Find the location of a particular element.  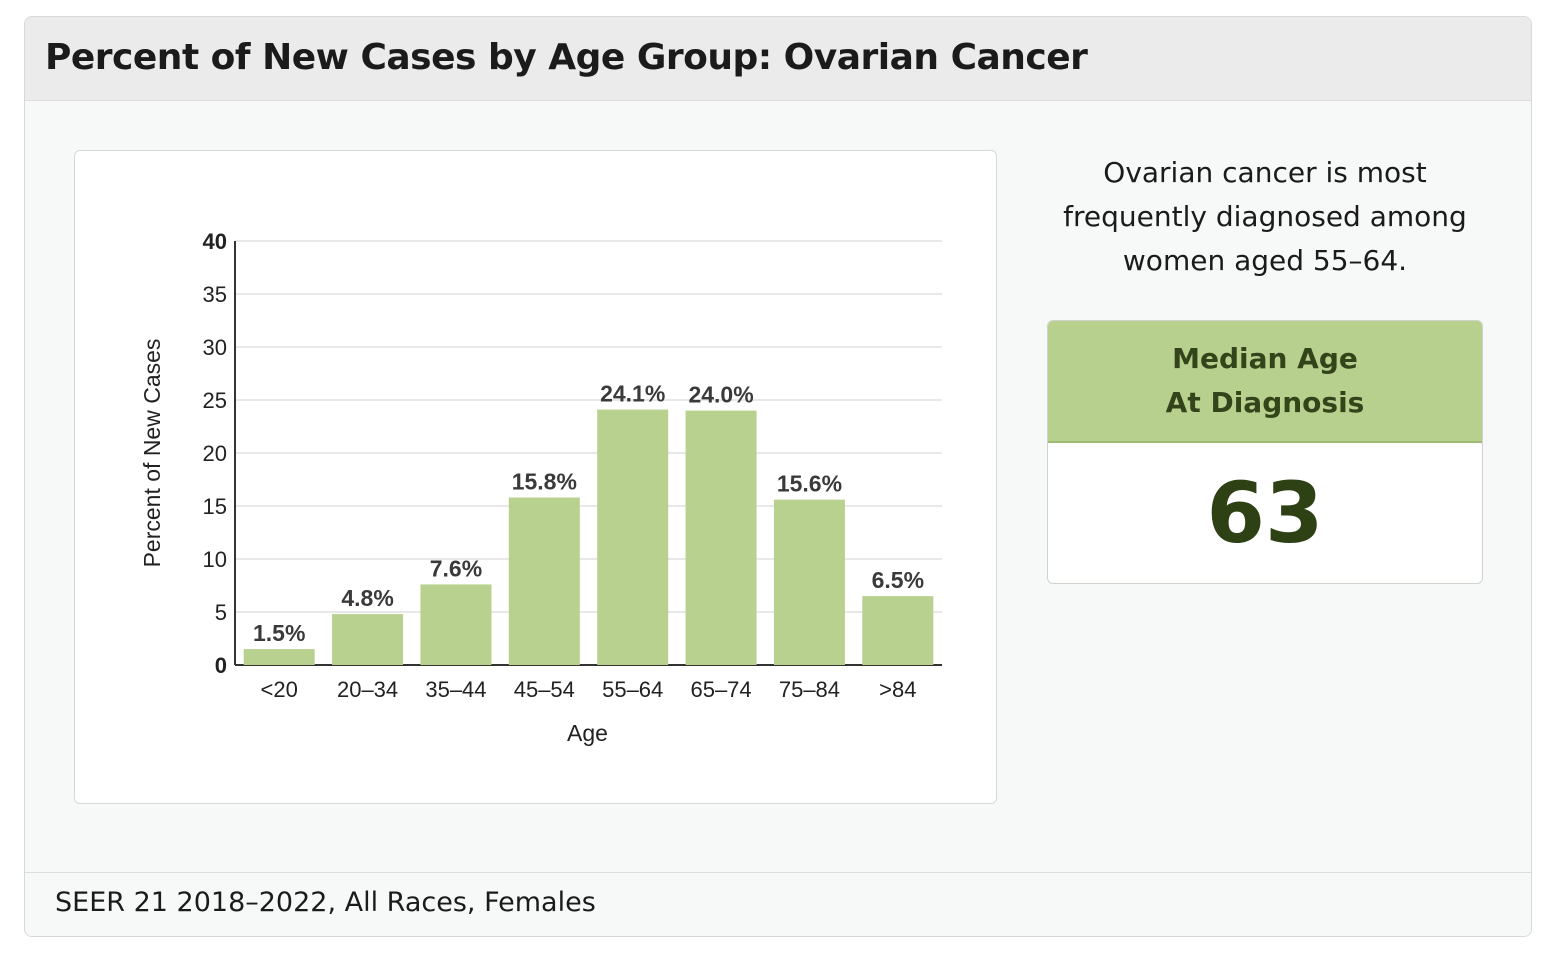

y-tick-label: 25 is located at coordinates (215, 400).